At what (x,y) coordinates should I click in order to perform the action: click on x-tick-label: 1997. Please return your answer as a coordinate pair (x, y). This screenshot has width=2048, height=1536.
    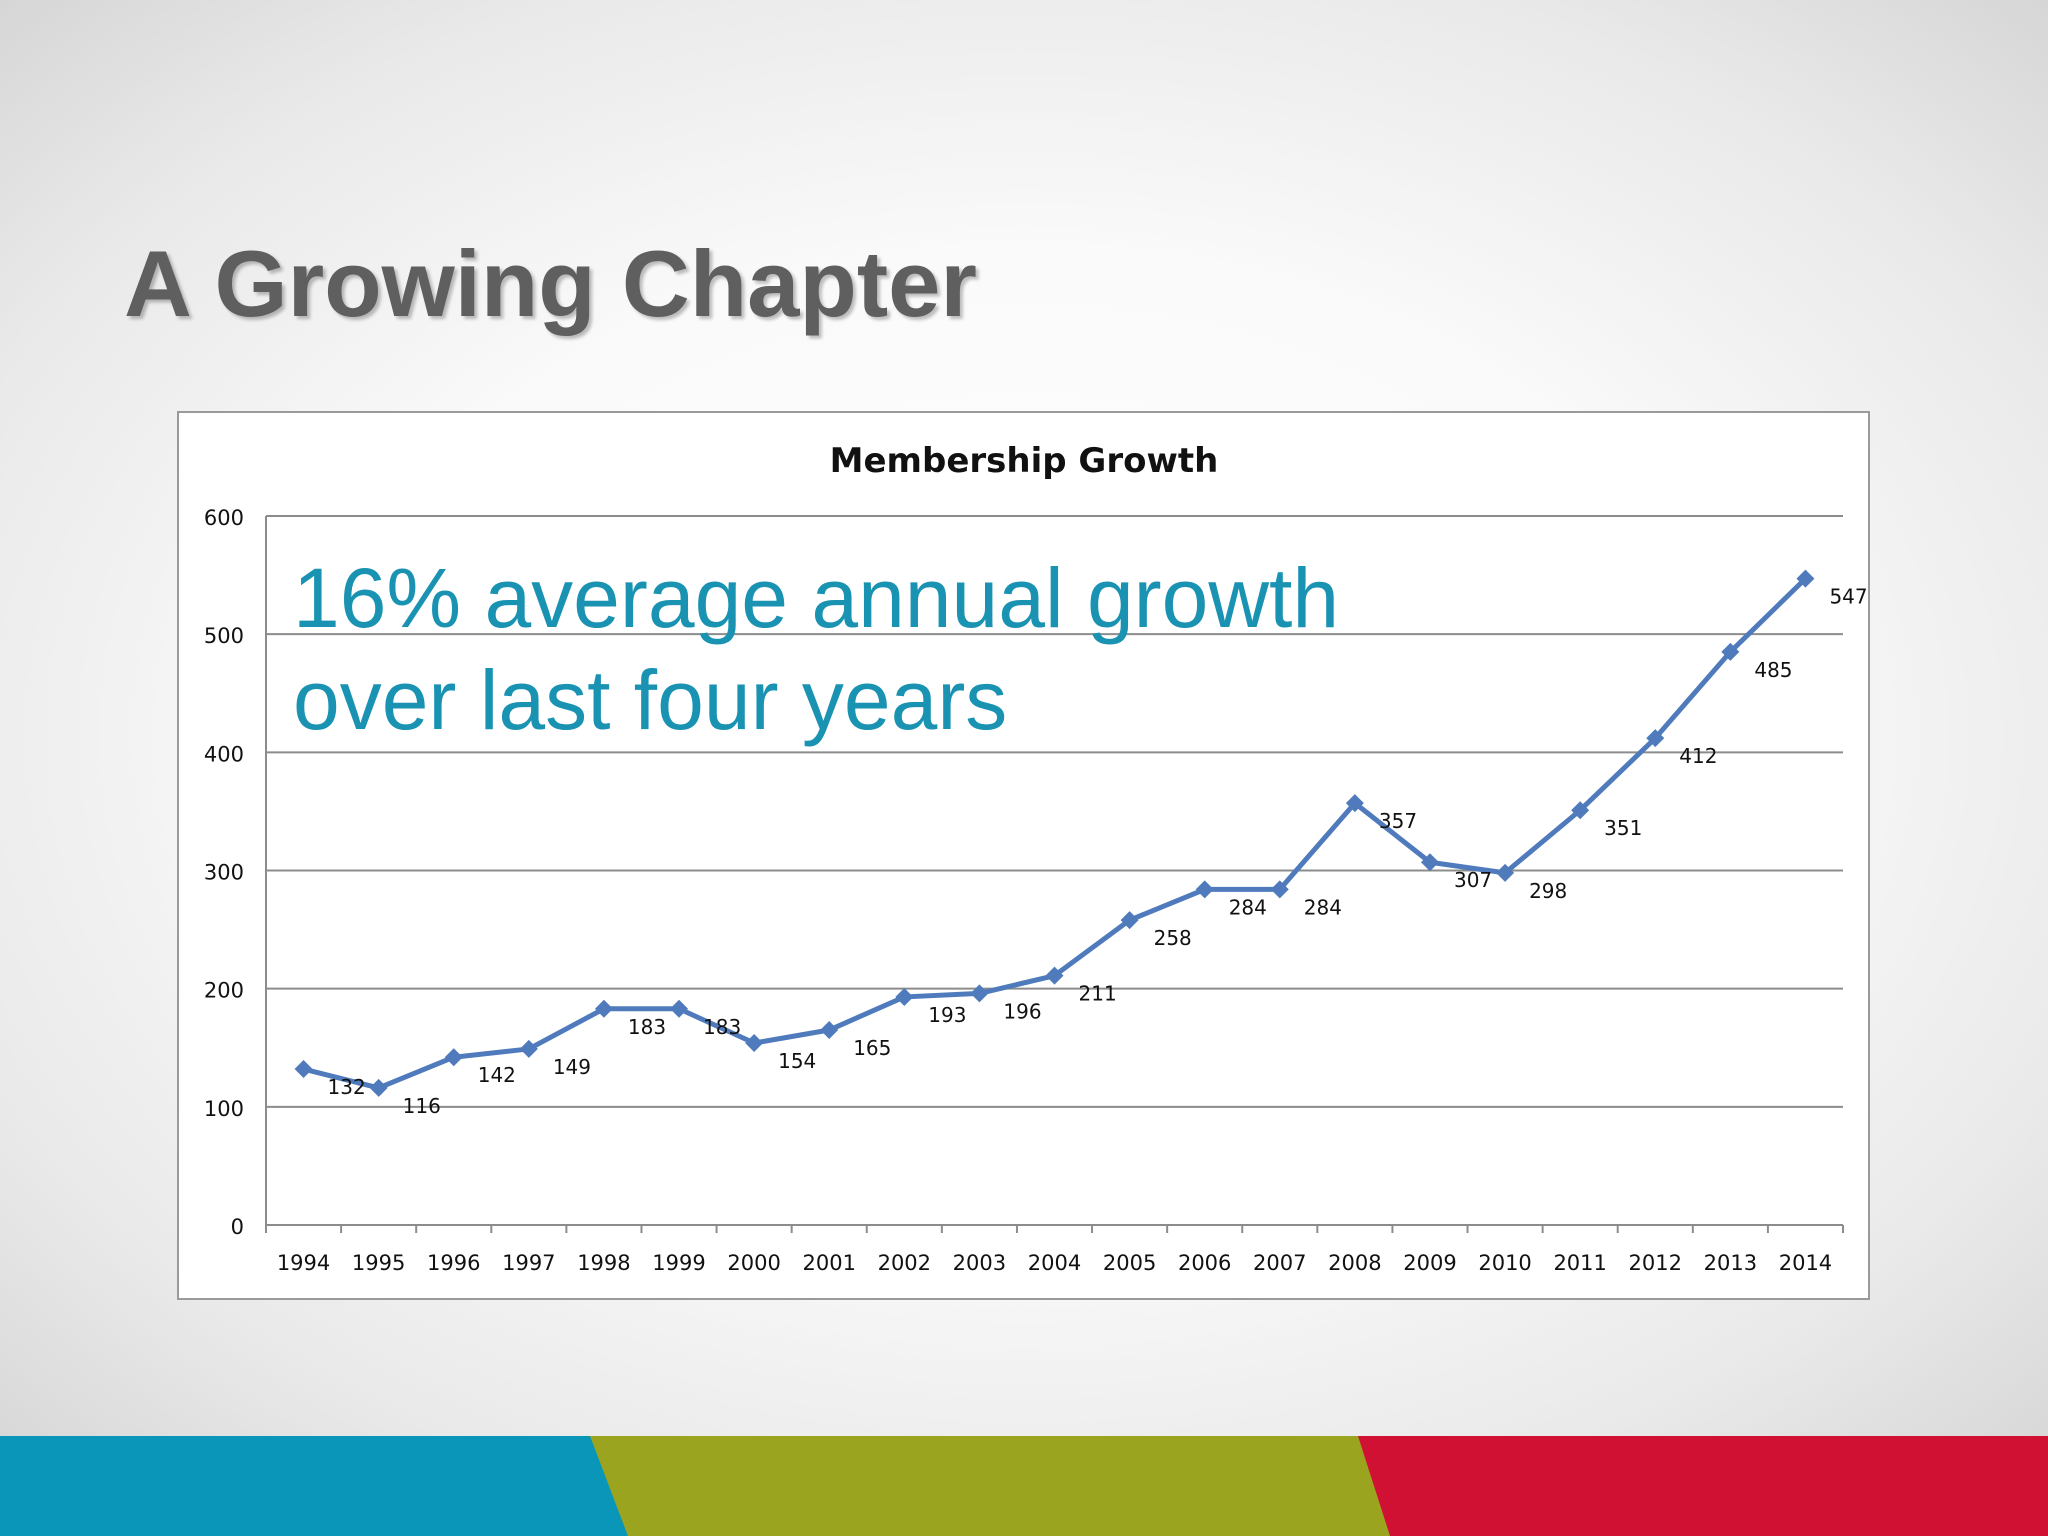
    Looking at the image, I should click on (528, 1263).